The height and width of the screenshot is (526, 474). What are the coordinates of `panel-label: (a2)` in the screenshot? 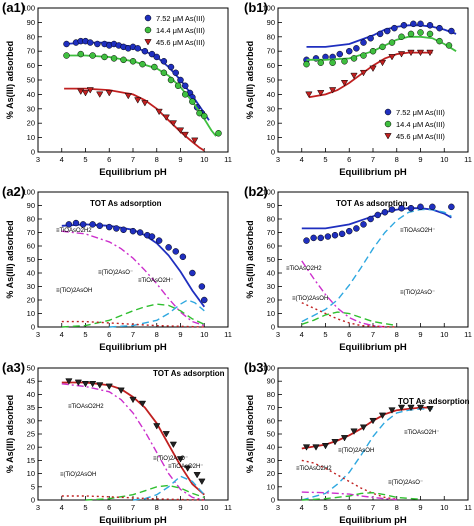 It's located at (13, 191).